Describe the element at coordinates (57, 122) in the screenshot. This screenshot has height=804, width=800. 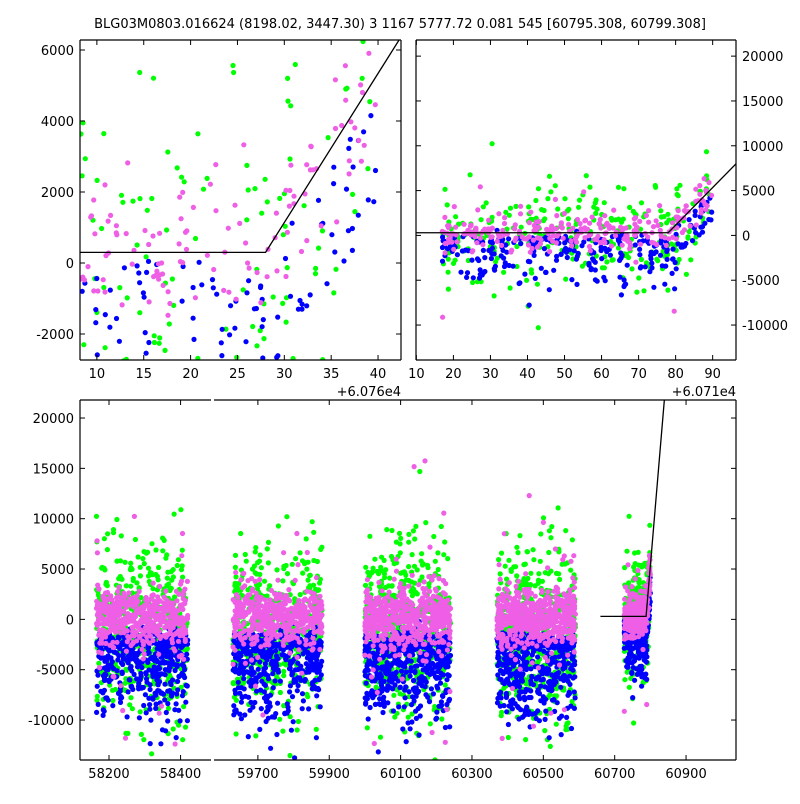
I see `y-tick-label: 4000` at that location.